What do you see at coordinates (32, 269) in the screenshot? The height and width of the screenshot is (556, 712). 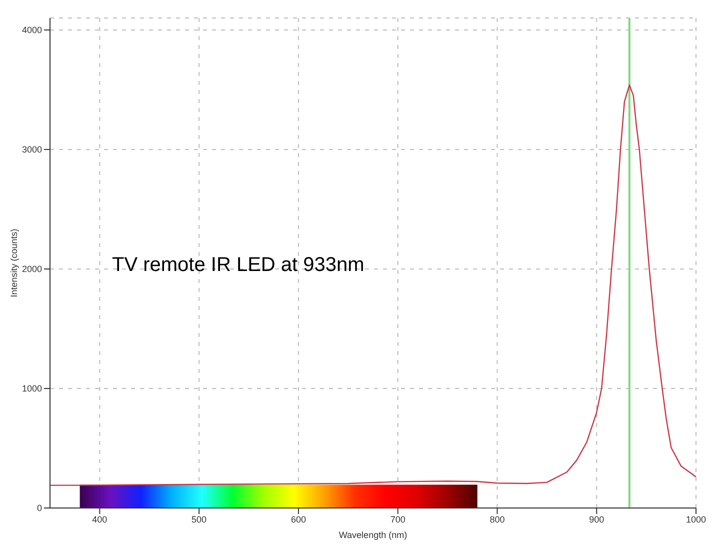 I see `y-tick-label: 2000` at bounding box center [32, 269].